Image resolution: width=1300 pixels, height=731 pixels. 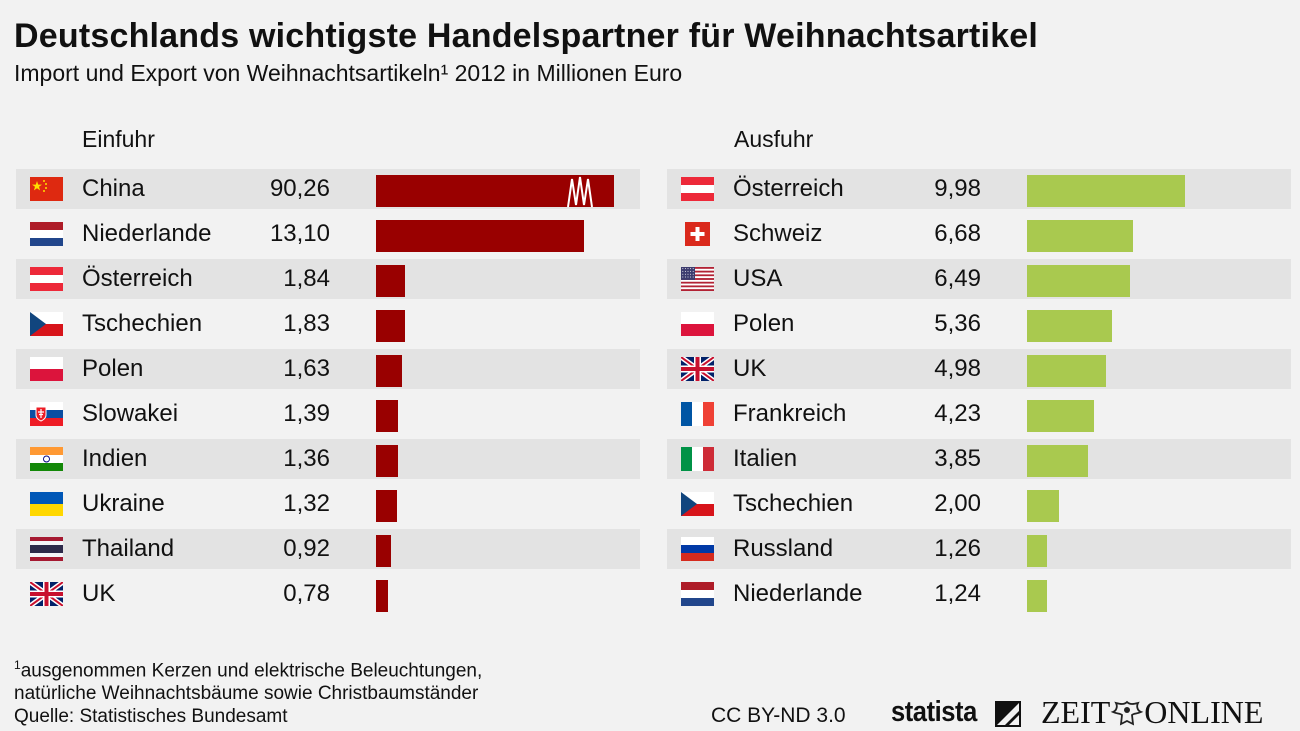 I want to click on import-row: Slowakei 1,39, so click(x=328, y=414).